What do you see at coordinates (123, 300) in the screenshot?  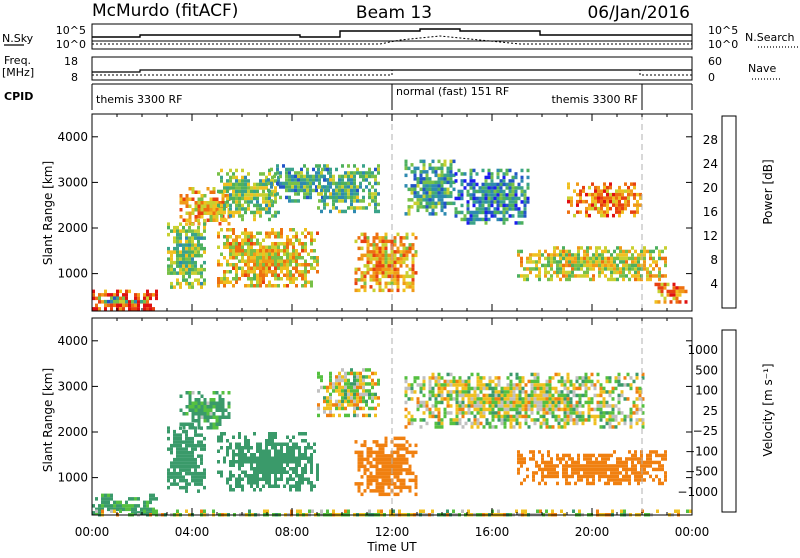 I see `heatmap-region` at bounding box center [123, 300].